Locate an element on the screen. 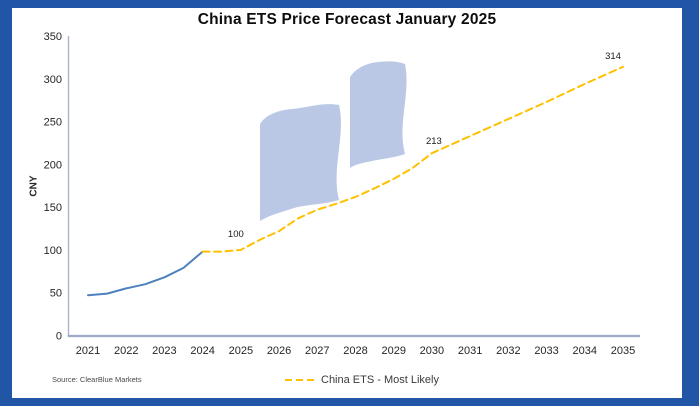 Image resolution: width=699 pixels, height=406 pixels. x-tick-label: 2029 is located at coordinates (393, 351).